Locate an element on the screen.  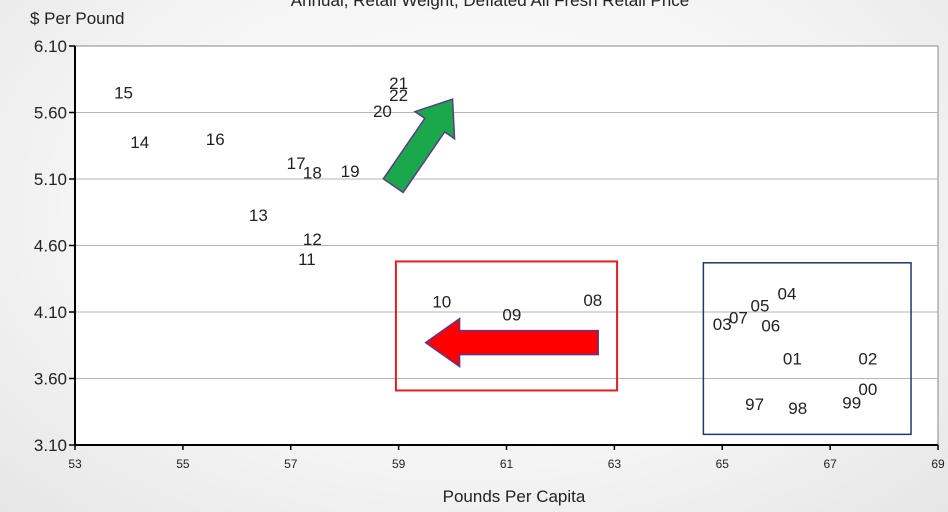
y-tick-label: 3.10 is located at coordinates (50, 445).